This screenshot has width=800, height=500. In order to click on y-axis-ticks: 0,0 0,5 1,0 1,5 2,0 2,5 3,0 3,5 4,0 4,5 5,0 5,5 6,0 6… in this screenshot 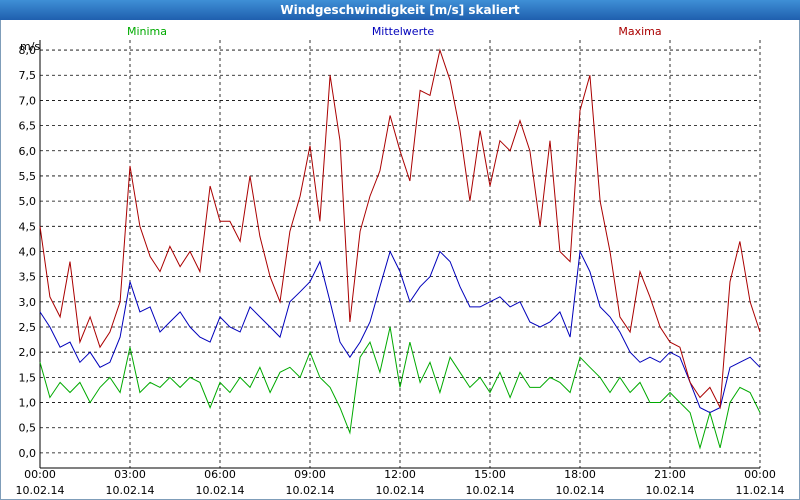, I will do `click(28, 252)`.